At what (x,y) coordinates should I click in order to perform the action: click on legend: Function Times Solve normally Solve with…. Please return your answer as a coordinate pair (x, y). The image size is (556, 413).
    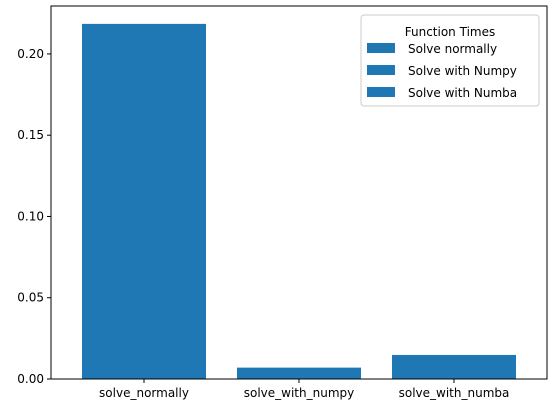
    Looking at the image, I should click on (450, 60).